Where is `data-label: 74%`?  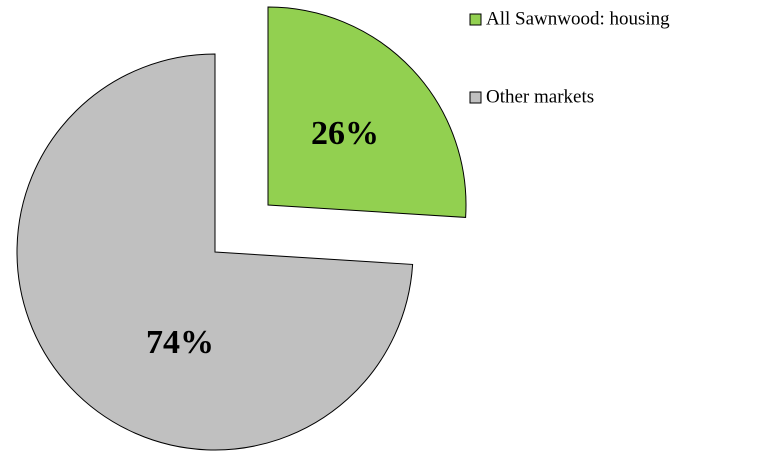
data-label: 74% is located at coordinates (180, 342).